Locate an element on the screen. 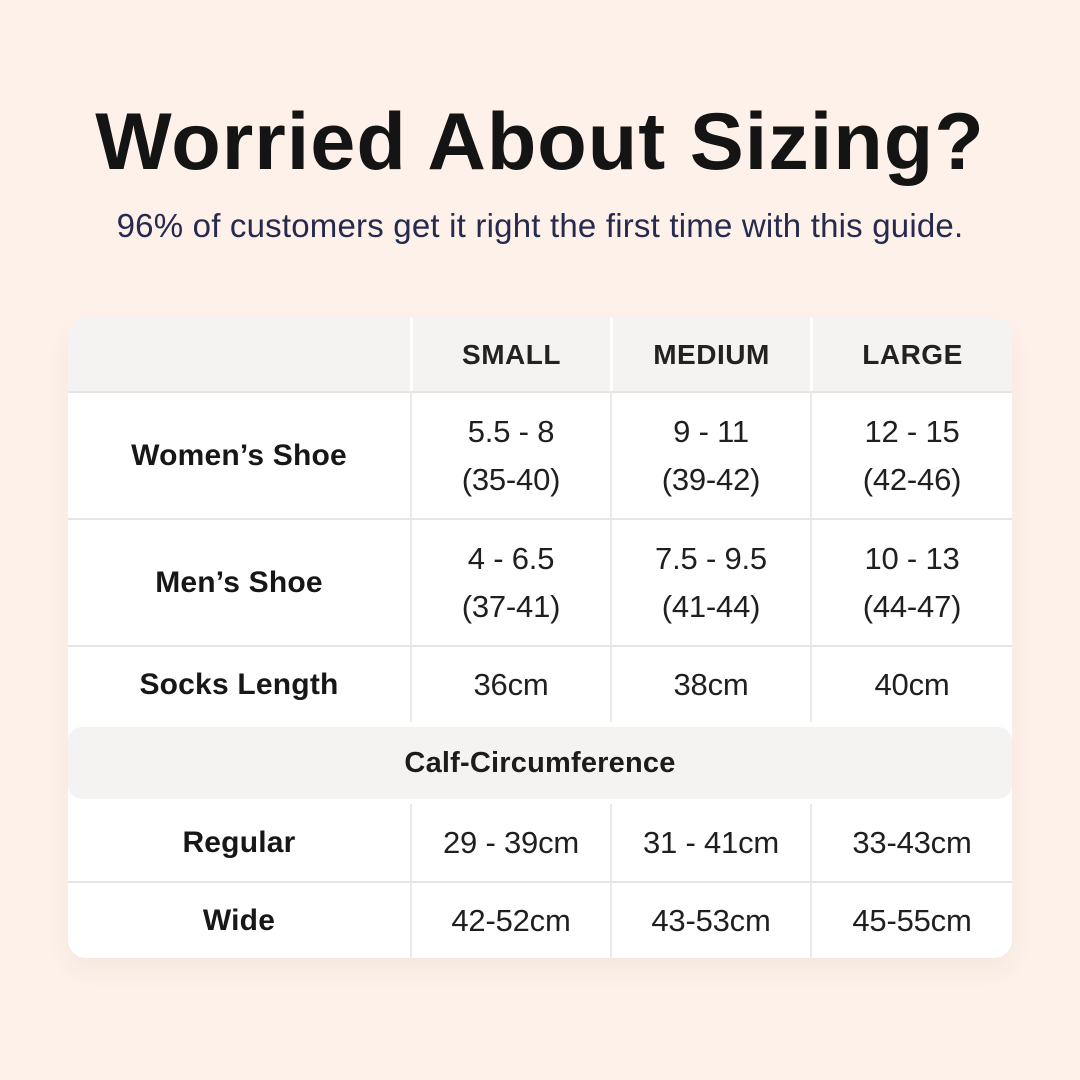 The image size is (1080, 1080). cell-value-line: 33-43cm is located at coordinates (912, 842).